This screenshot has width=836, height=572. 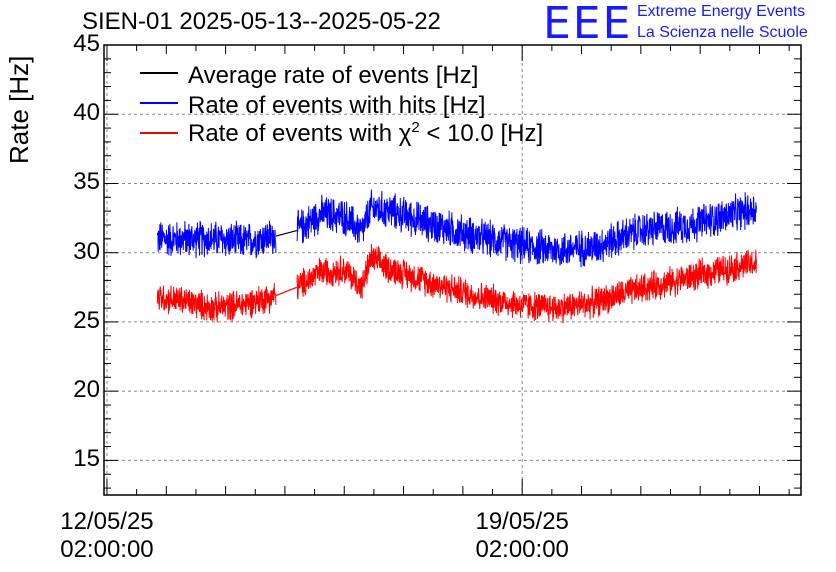 What do you see at coordinates (86, 182) in the screenshot?
I see `y-tick-label: 35` at bounding box center [86, 182].